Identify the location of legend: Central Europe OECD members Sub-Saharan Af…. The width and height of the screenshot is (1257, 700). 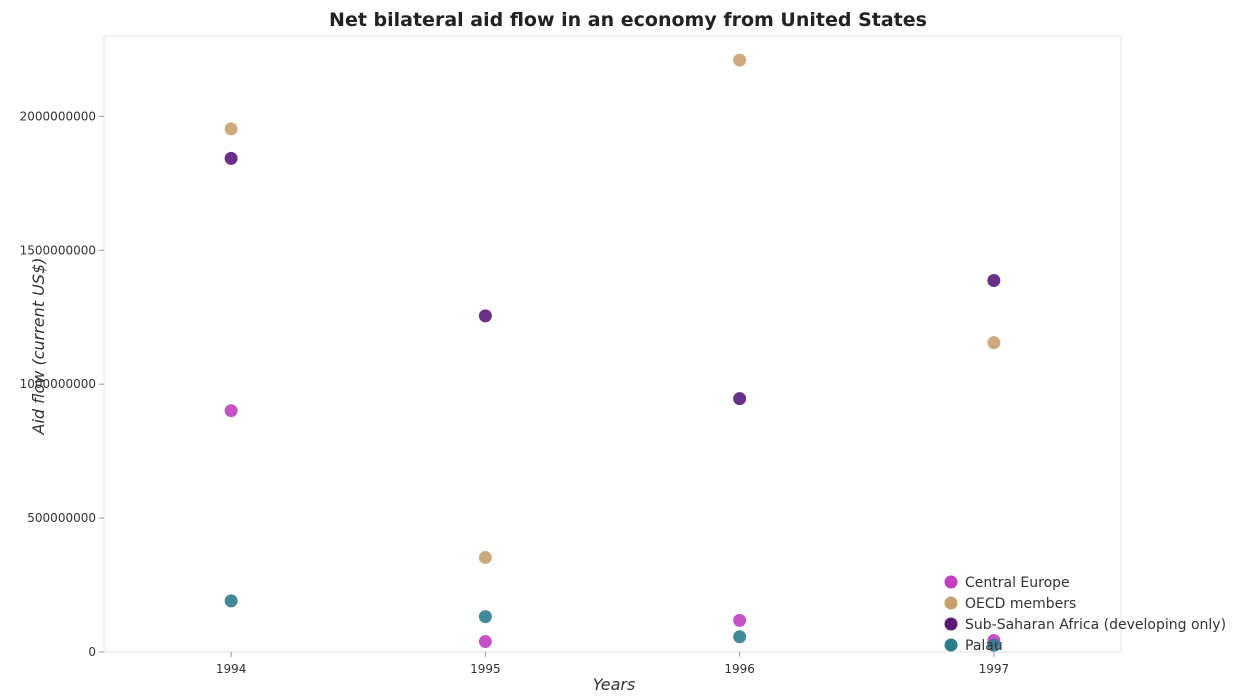
(1085, 614).